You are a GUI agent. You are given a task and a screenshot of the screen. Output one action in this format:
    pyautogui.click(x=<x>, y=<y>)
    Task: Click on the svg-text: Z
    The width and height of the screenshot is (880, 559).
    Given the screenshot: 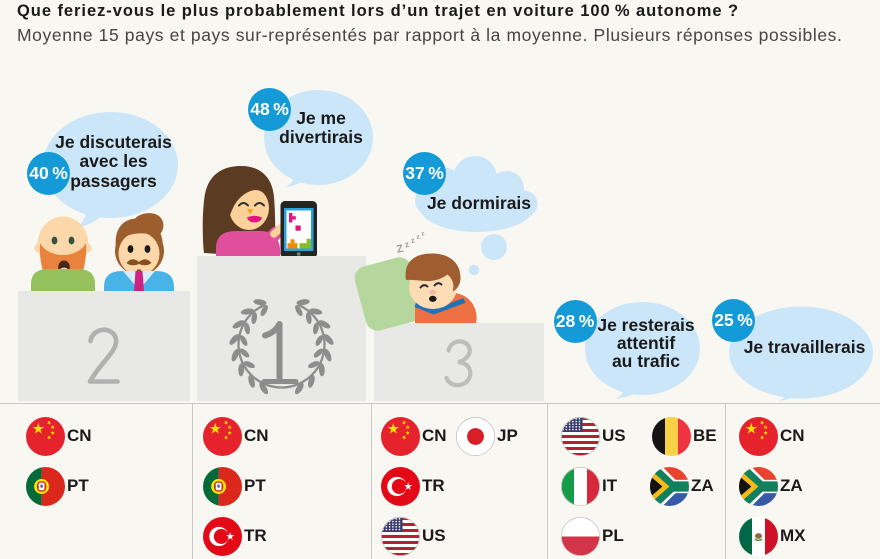 What is the action you would take?
    pyautogui.click(x=400, y=249)
    